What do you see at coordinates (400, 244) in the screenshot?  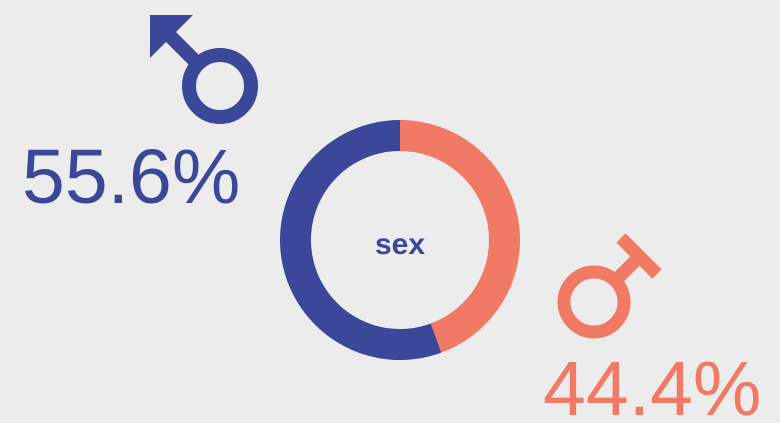 I see `center-label: sex` at bounding box center [400, 244].